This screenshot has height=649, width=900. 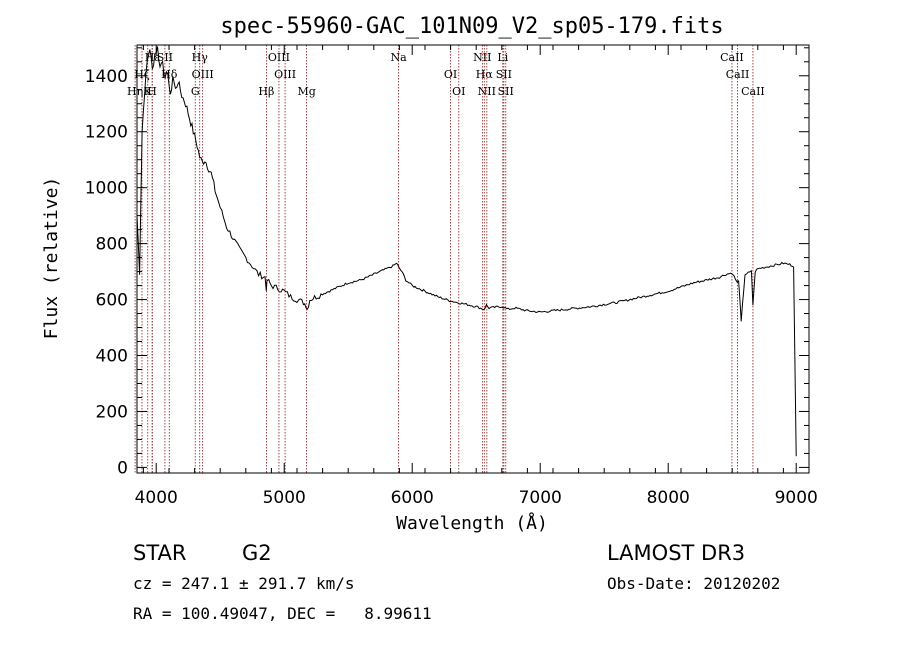 What do you see at coordinates (112, 301) in the screenshot?
I see `y-tick-label: 600` at bounding box center [112, 301].